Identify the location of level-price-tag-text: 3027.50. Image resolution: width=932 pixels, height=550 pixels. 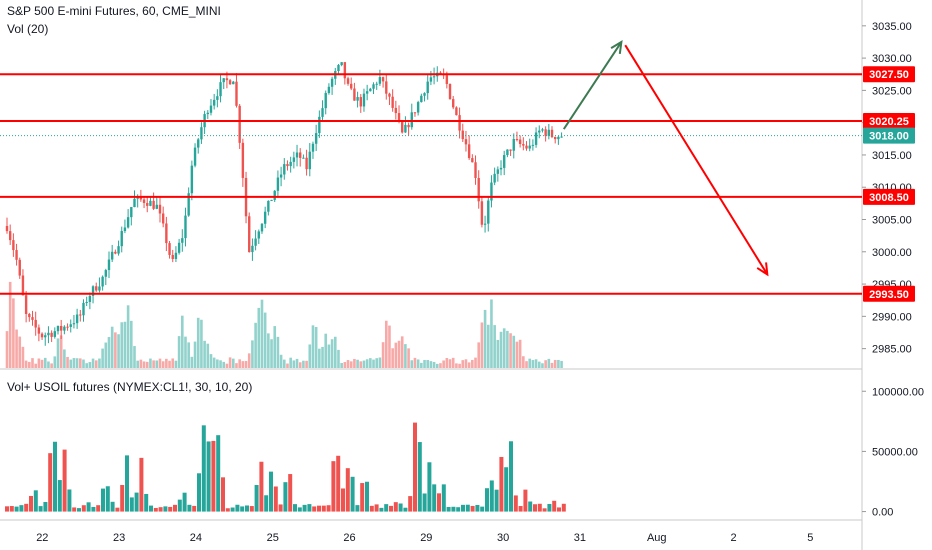
(889, 75).